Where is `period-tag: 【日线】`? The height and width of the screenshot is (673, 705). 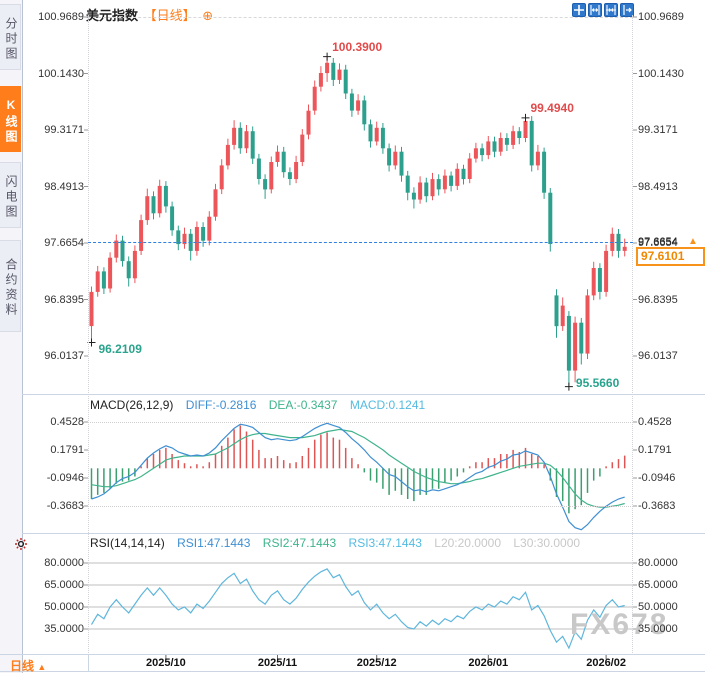 period-tag: 【日线】 is located at coordinates (169, 15).